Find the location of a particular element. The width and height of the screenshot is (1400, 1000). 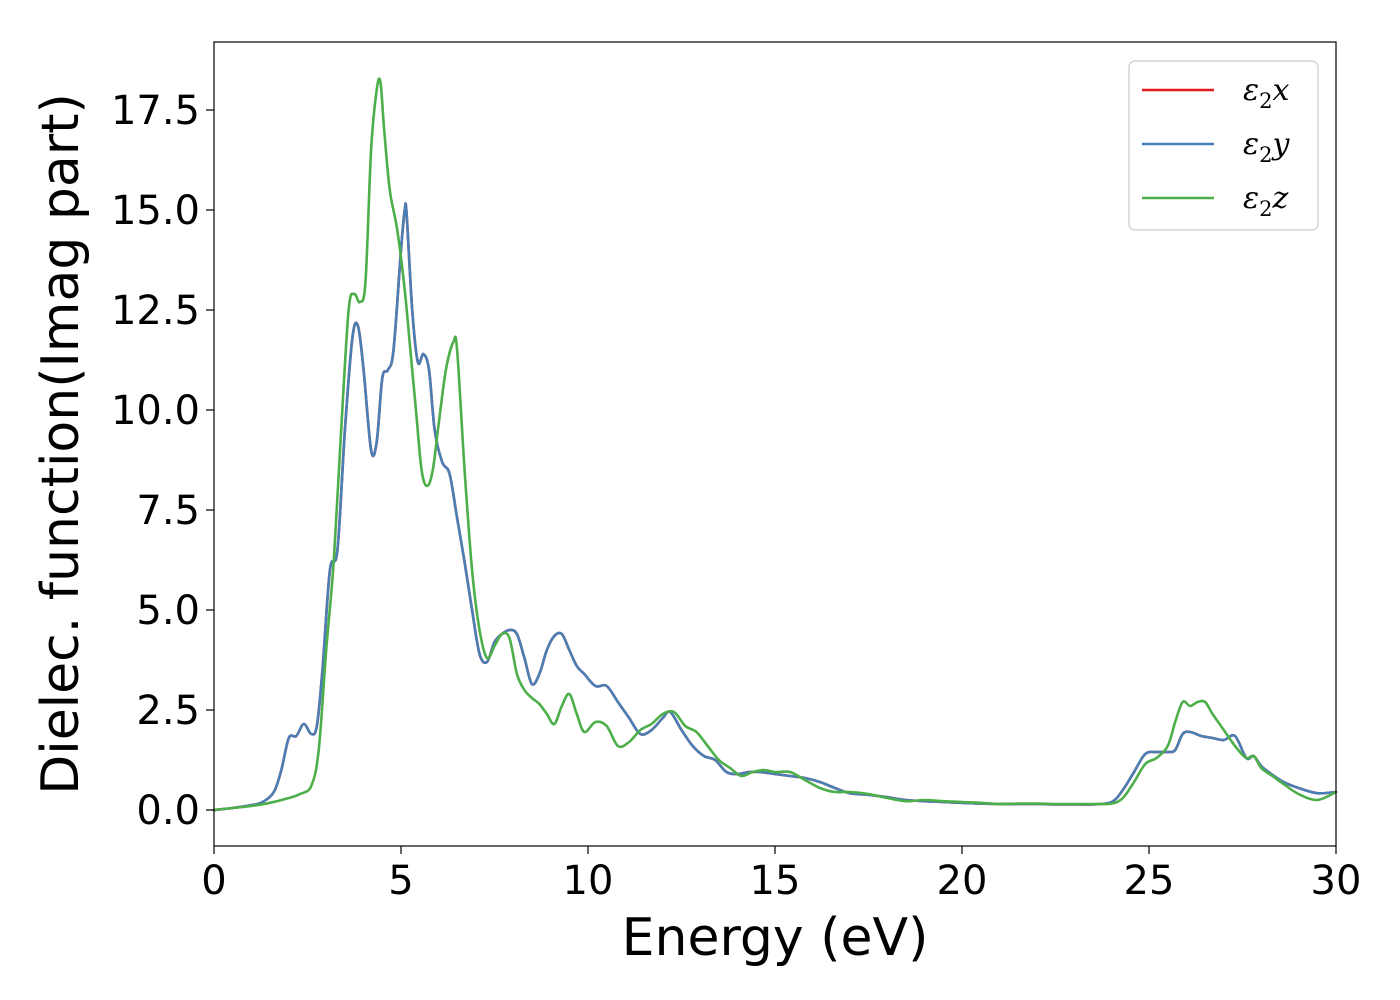

legend-label-z: ε2z is located at coordinates (1265, 201).